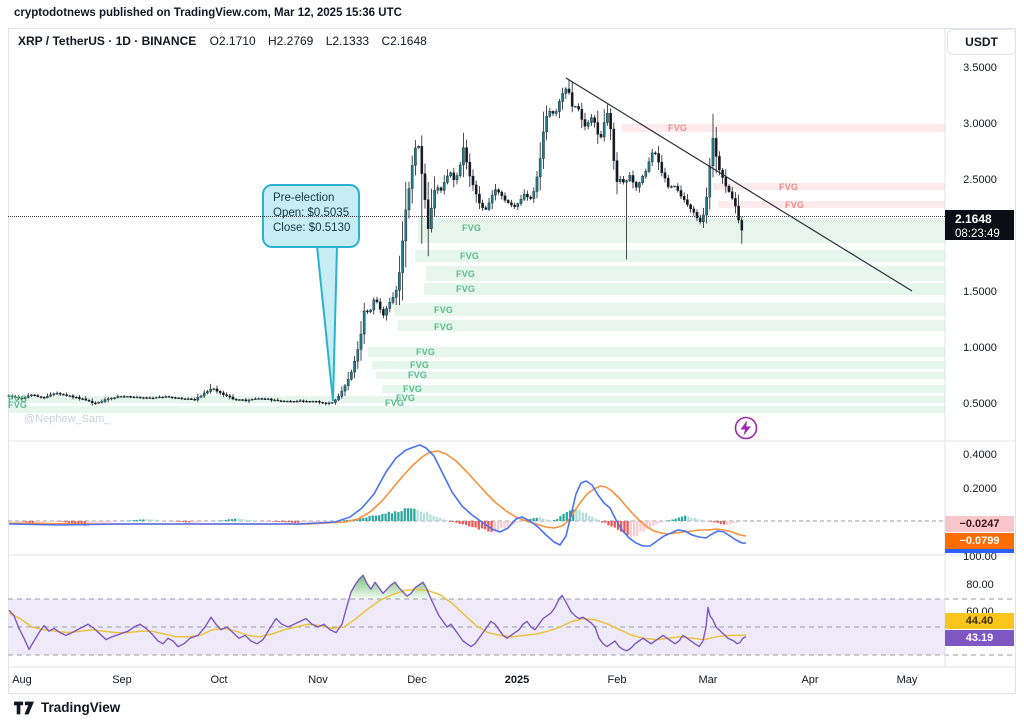 Image resolution: width=1024 pixels, height=727 pixels. What do you see at coordinates (232, 41) in the screenshot?
I see `ohlc-open: O2.1710` at bounding box center [232, 41].